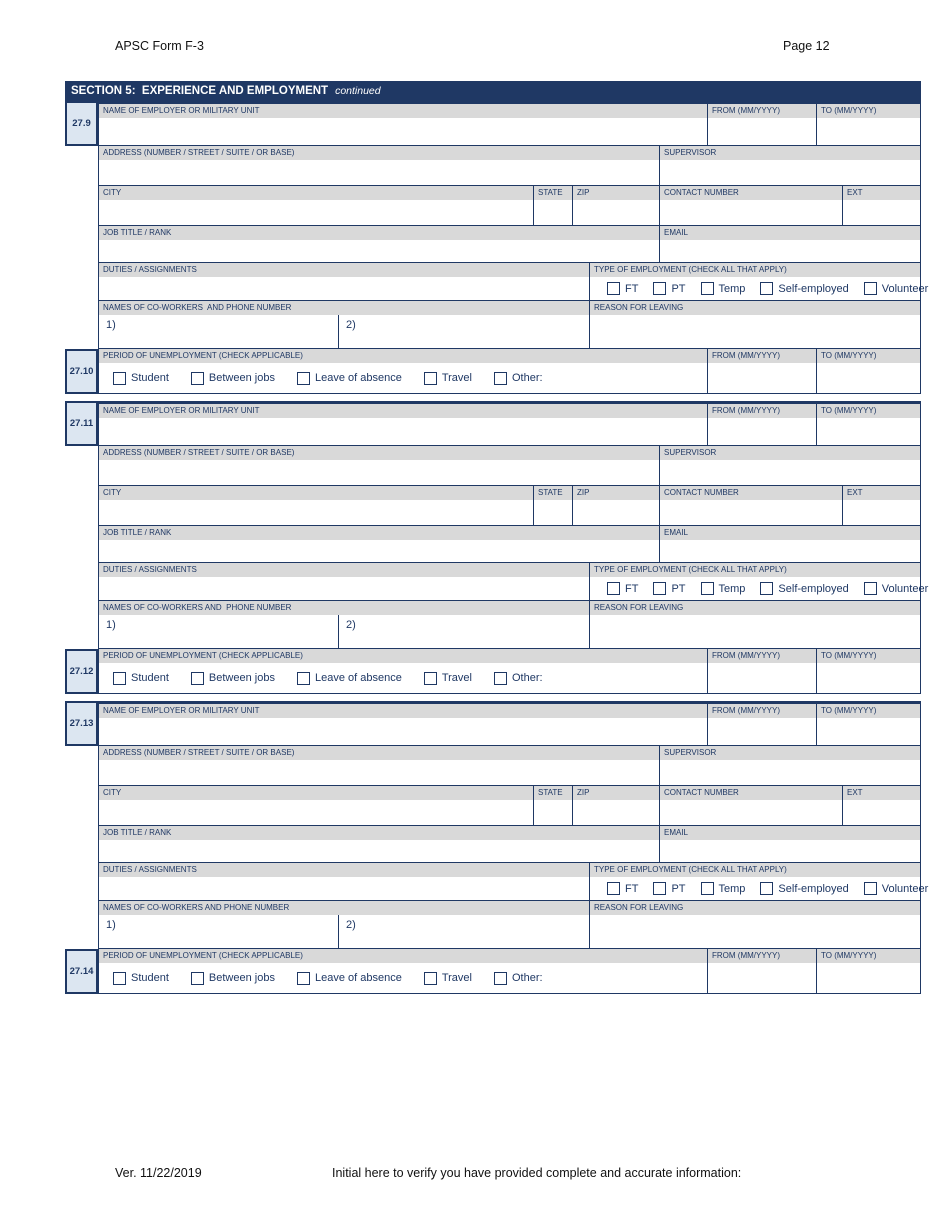 The image size is (950, 1230). I want to click on to-date-label: TO (MM/YYYY), so click(868, 356).